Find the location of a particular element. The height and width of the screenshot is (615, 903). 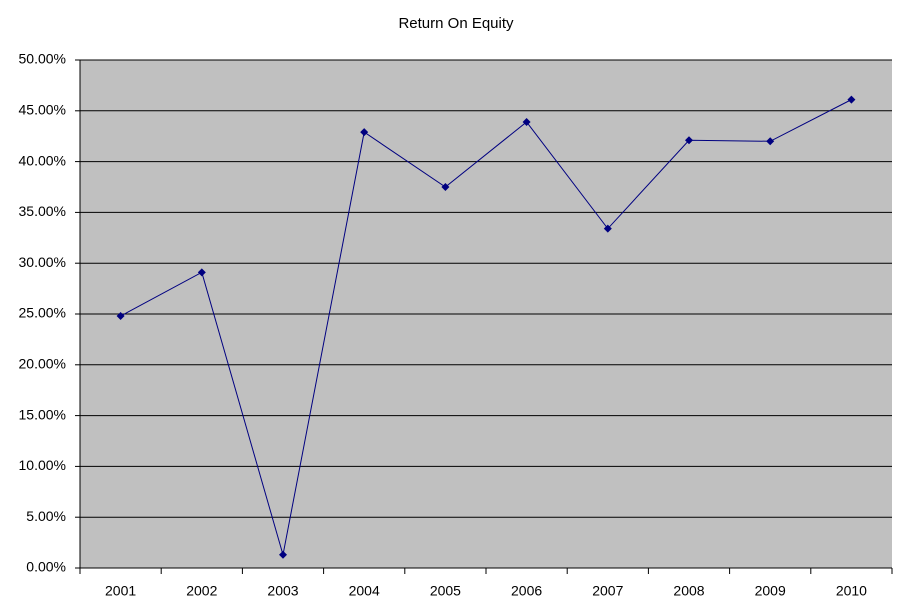

x-tick-label: 2006 is located at coordinates (526, 591).